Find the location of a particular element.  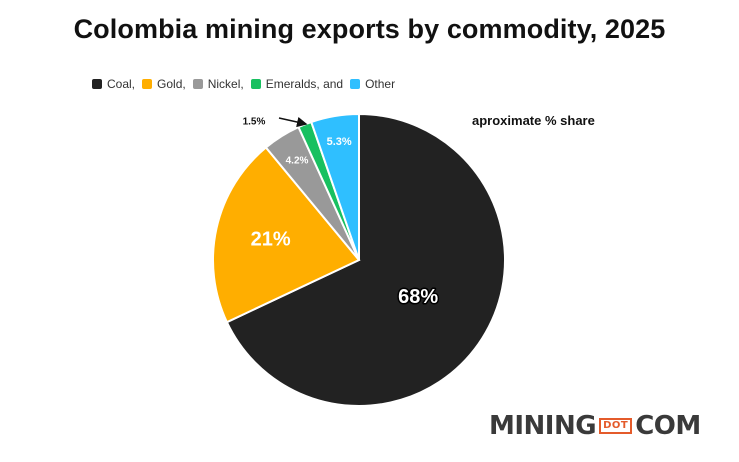

legend-swatch-gold is located at coordinates (147, 84).